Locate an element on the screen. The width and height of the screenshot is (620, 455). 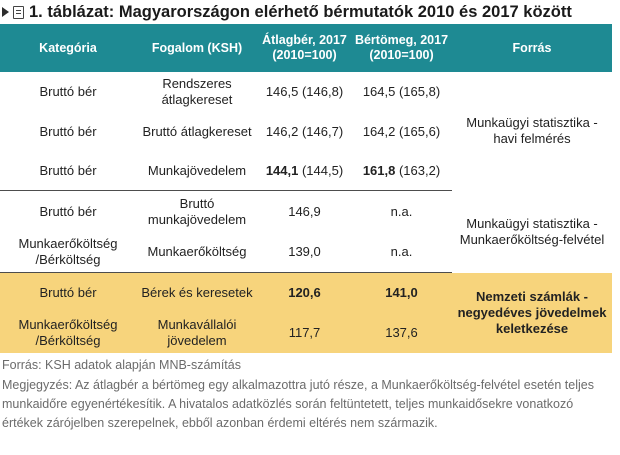
cell-fogalom: Bruttó átlagkereset is located at coordinates (197, 131).